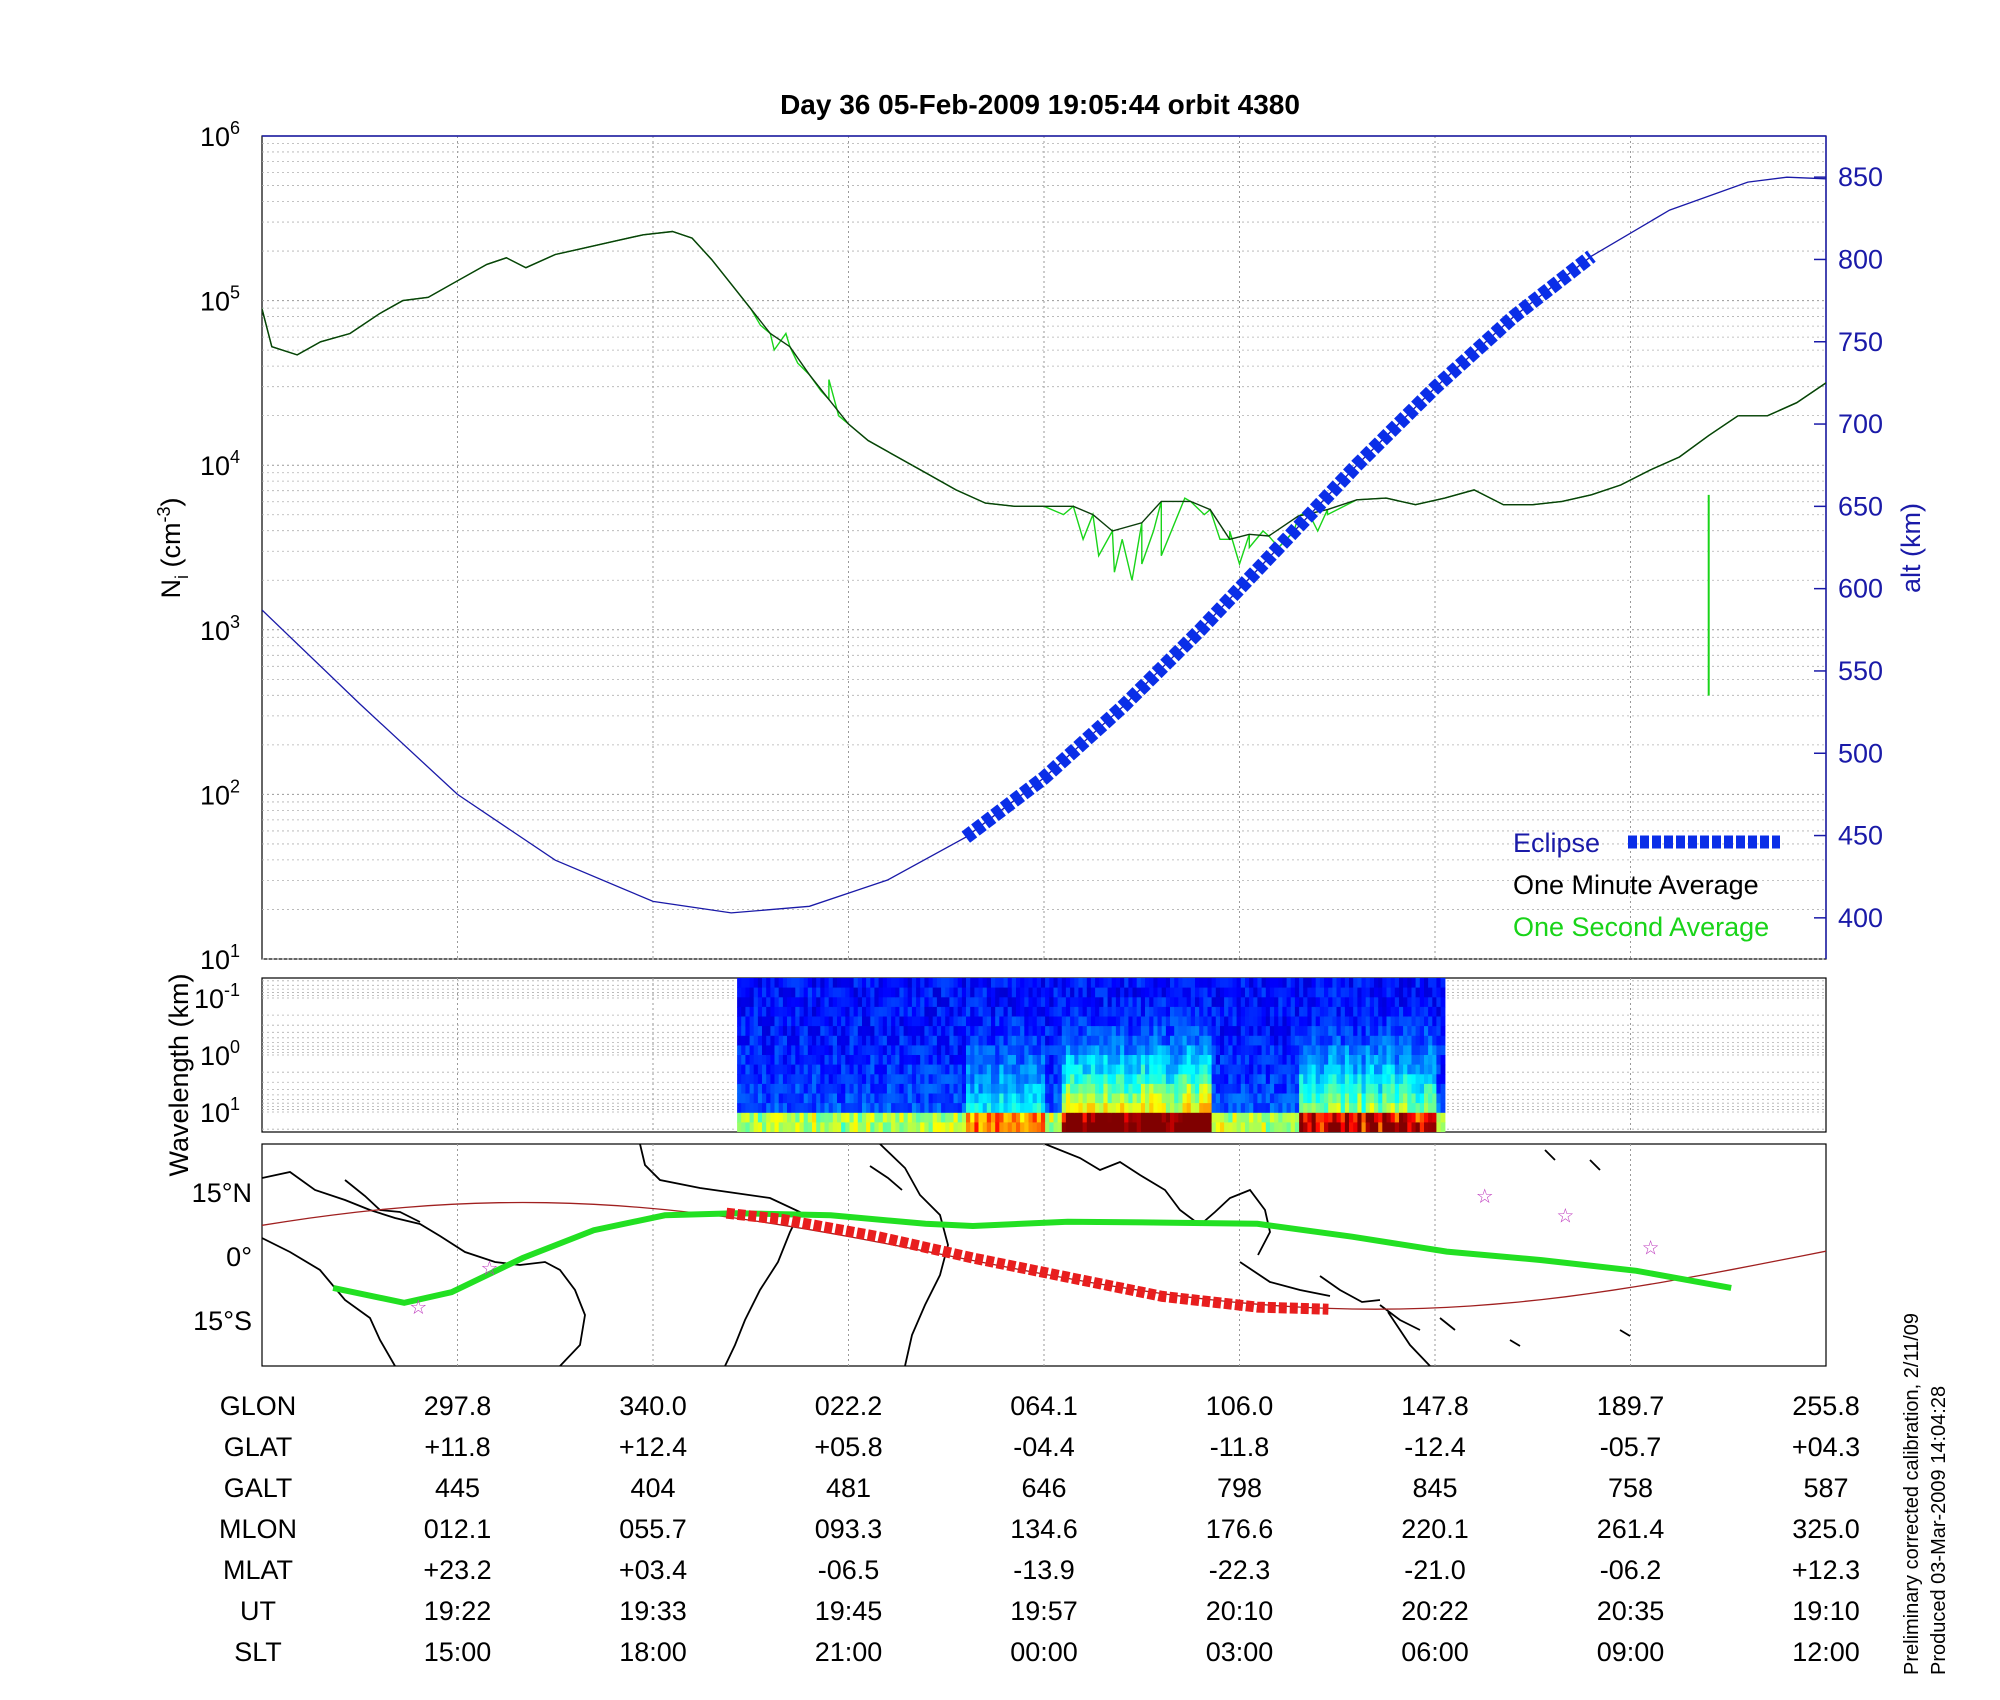 The width and height of the screenshot is (2000, 1700). I want to click on ground-track-eclipse-segment, so click(1027, 1261).